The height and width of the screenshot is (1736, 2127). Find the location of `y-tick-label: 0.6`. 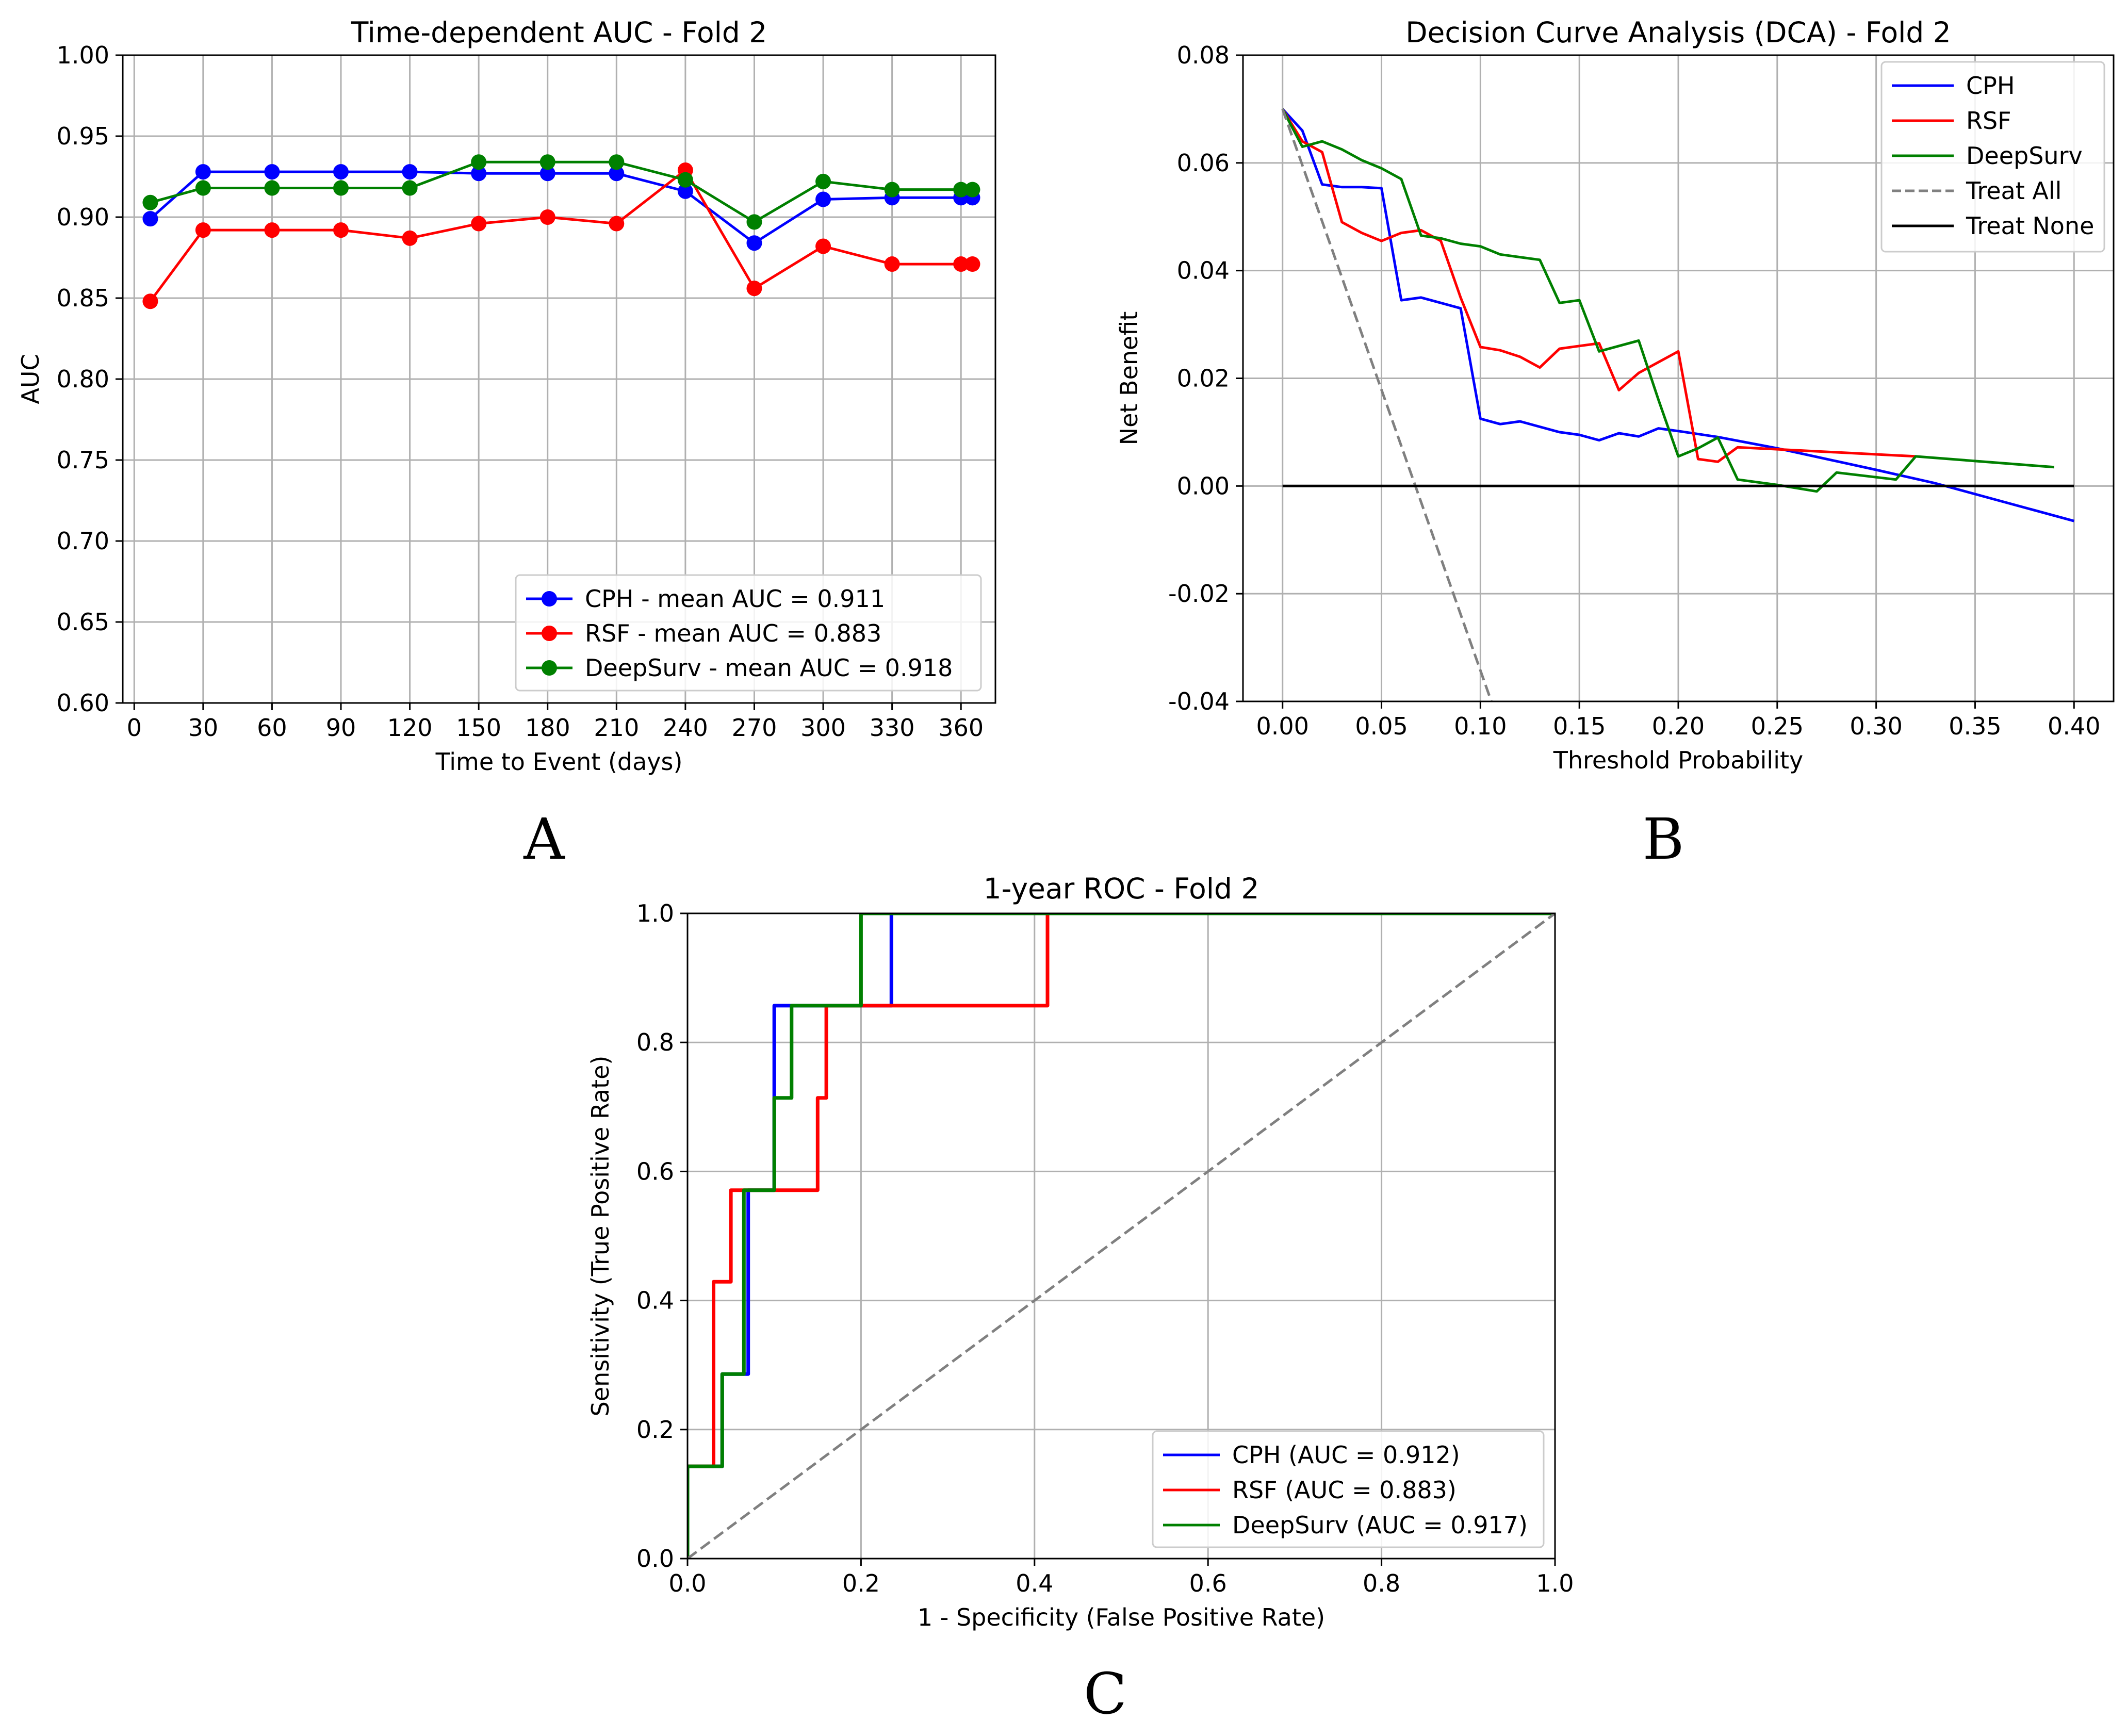

y-tick-label: 0.6 is located at coordinates (655, 1171).